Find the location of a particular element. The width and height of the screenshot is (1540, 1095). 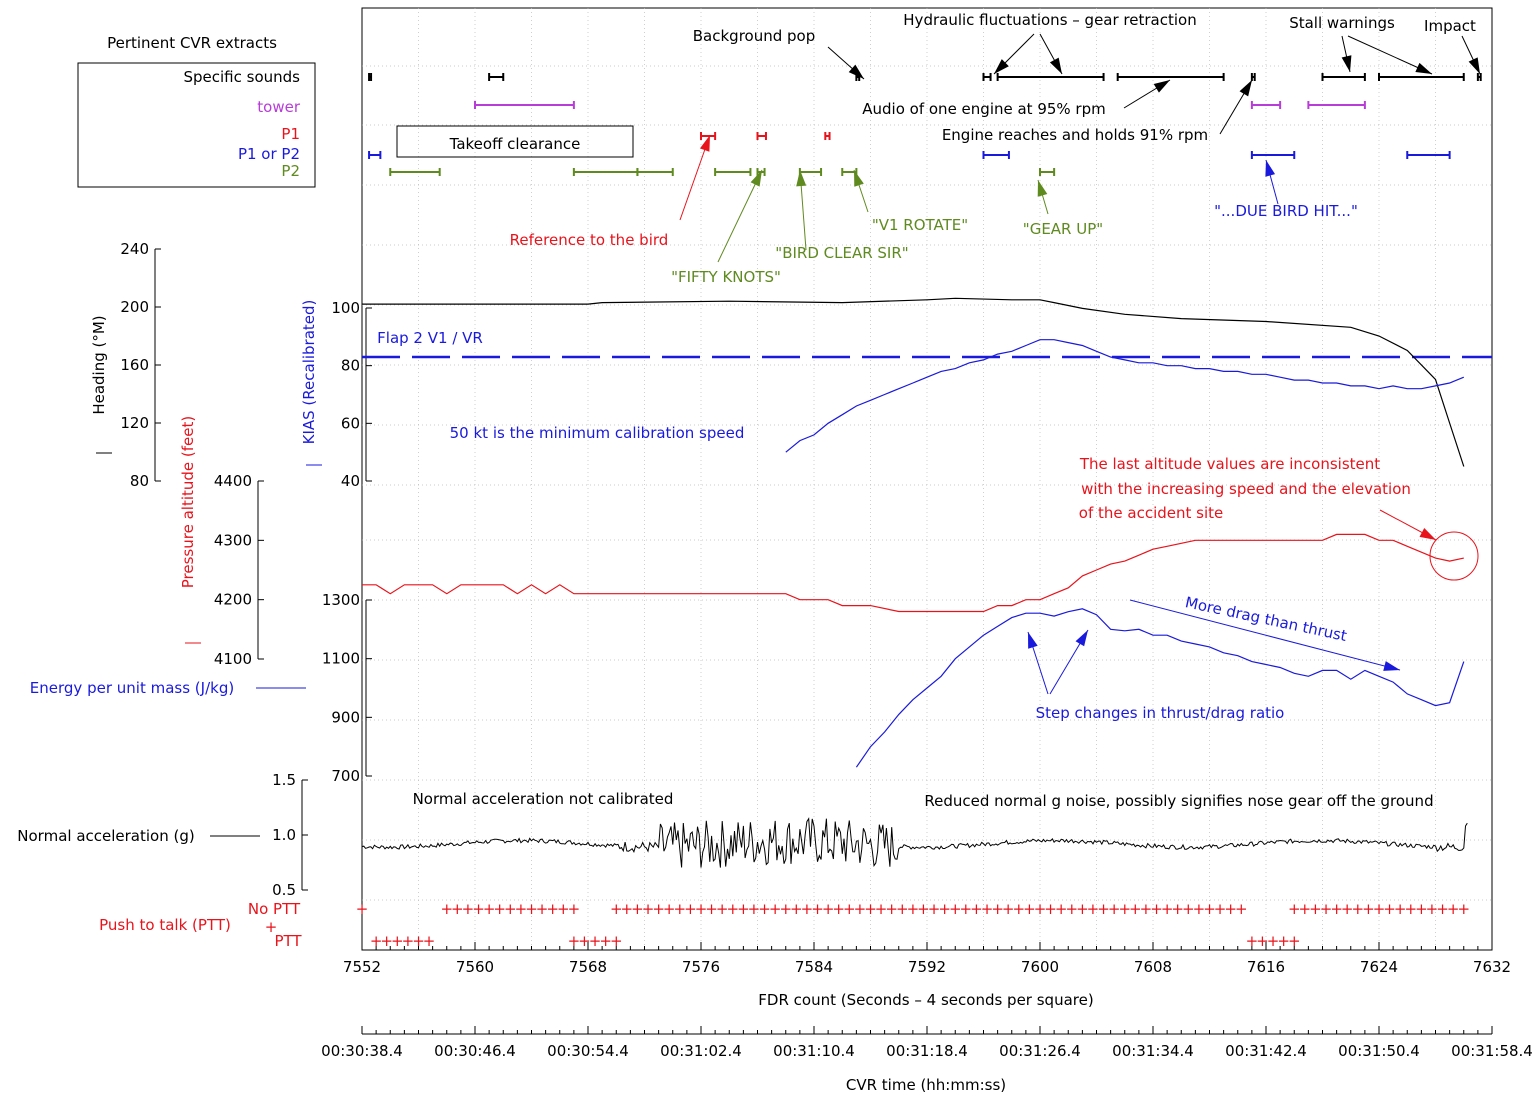

cvr-tick-label: 00:31:26.4 is located at coordinates (1040, 1051).